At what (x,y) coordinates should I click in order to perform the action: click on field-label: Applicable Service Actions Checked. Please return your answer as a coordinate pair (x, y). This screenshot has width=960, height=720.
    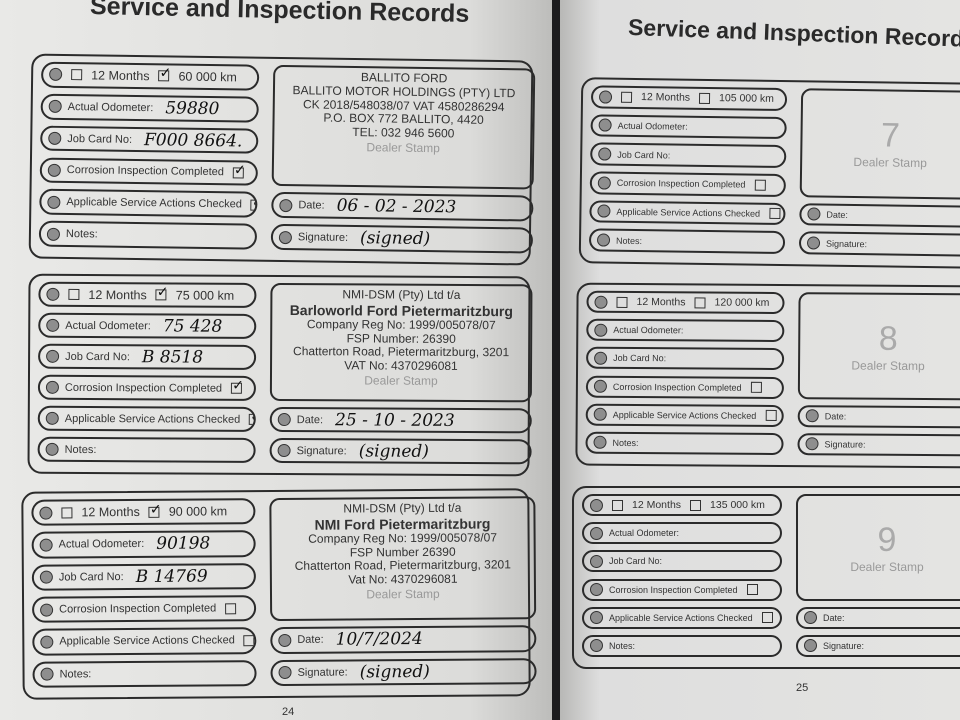
    Looking at the image, I should click on (152, 419).